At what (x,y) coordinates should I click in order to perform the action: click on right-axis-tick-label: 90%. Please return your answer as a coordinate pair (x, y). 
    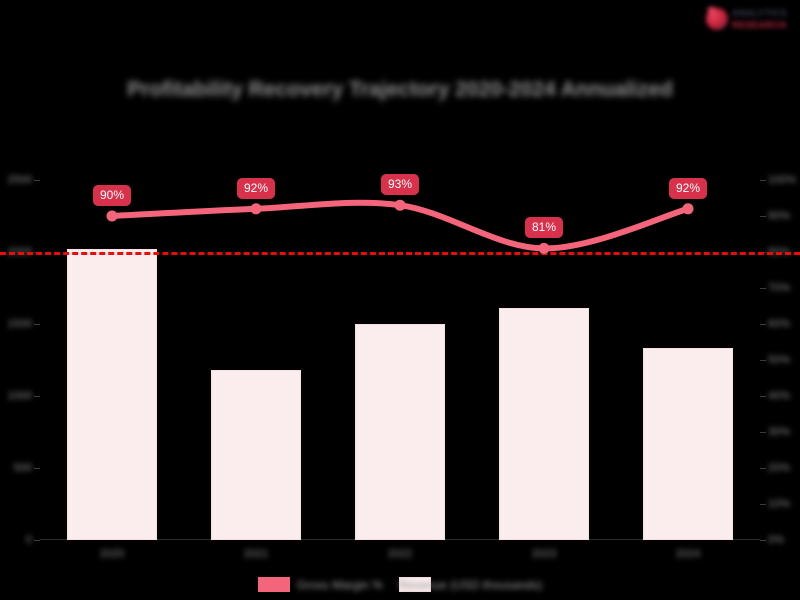
    Looking at the image, I should click on (779, 216).